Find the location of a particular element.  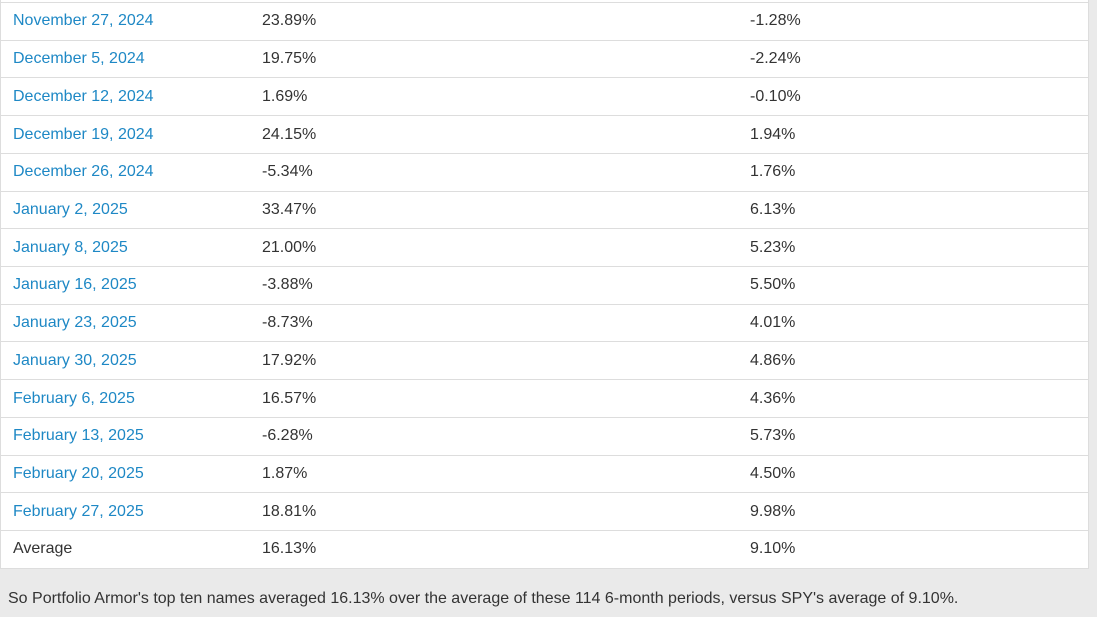

portfolio-return-cell: 1.87% is located at coordinates (285, 473).